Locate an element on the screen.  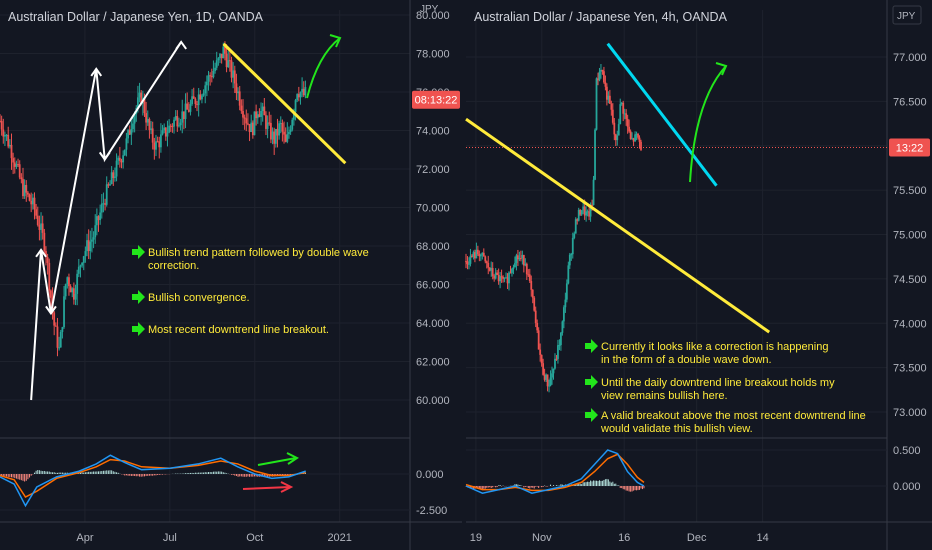
price-tick-label: 68.000 is located at coordinates (433, 247).